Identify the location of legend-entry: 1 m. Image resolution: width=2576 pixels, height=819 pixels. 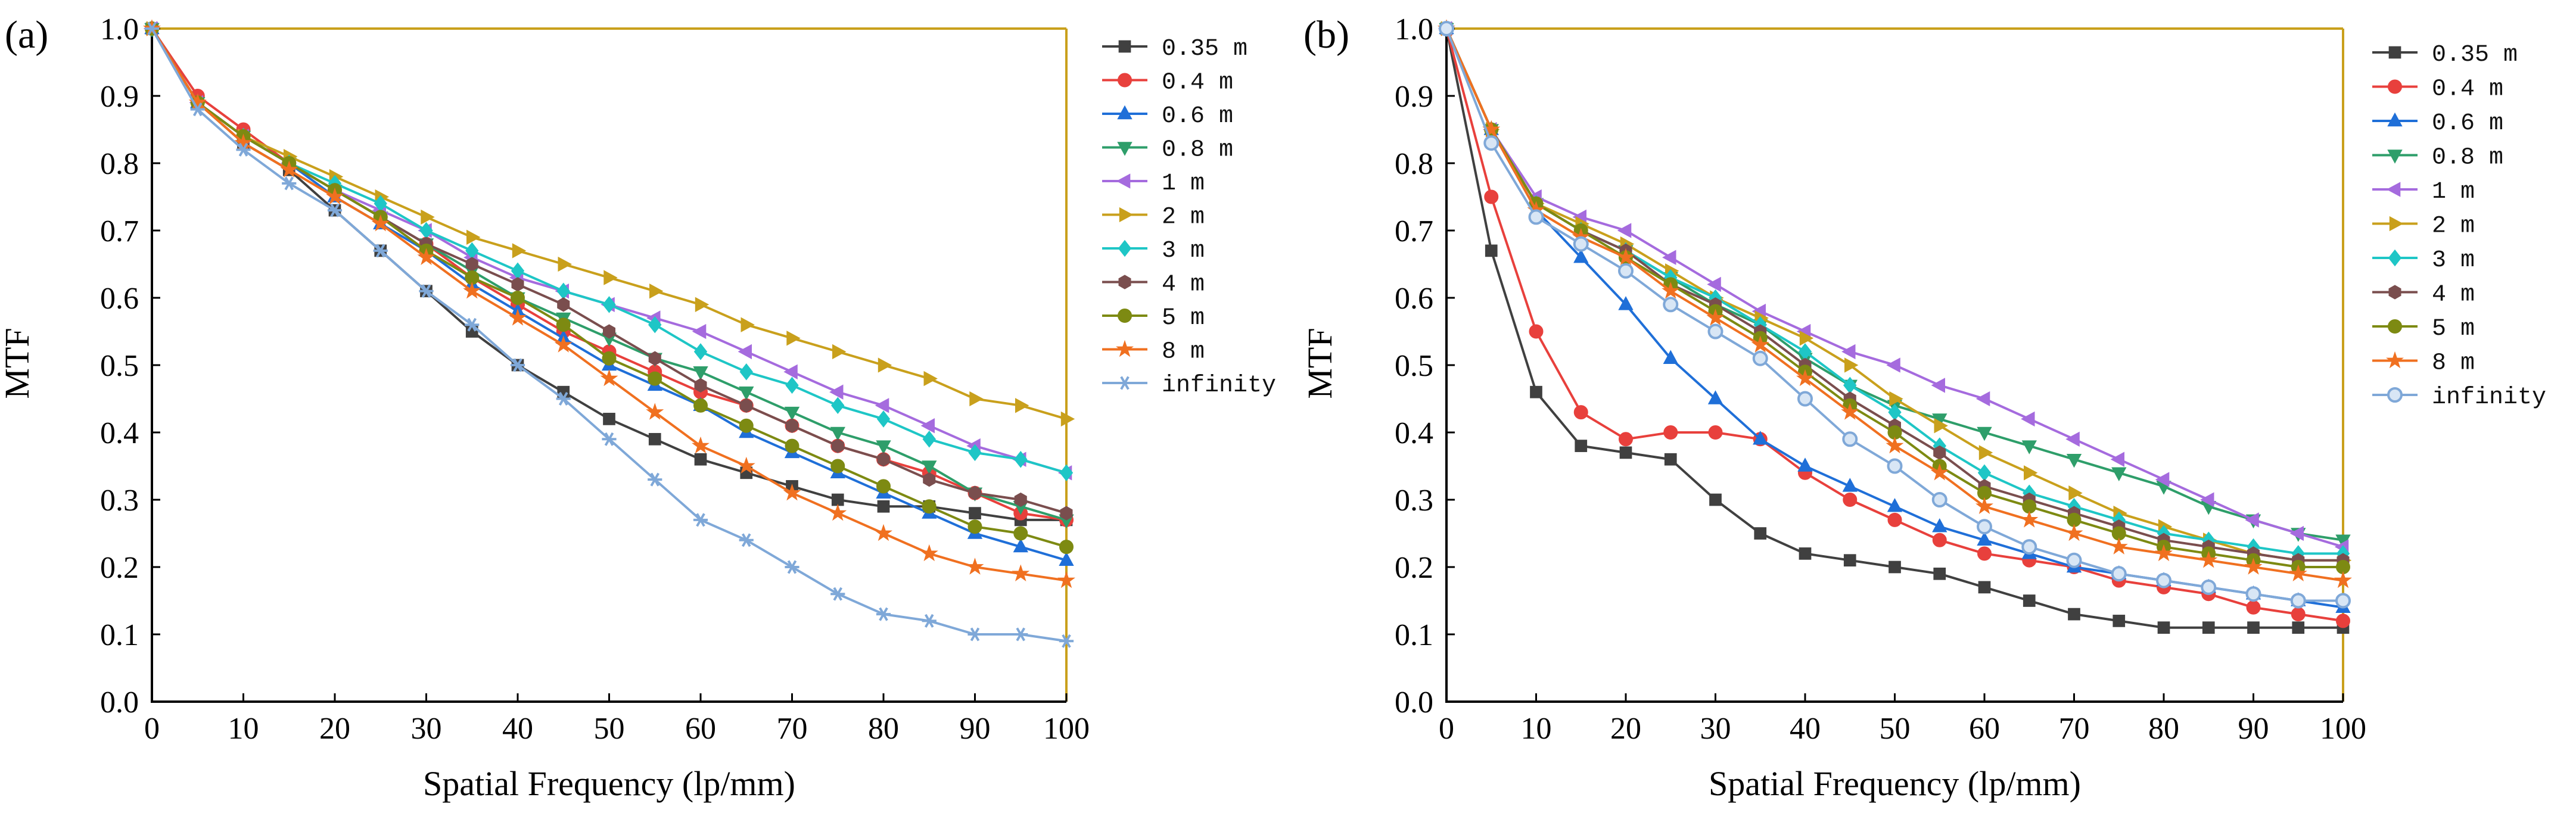
(1153, 183).